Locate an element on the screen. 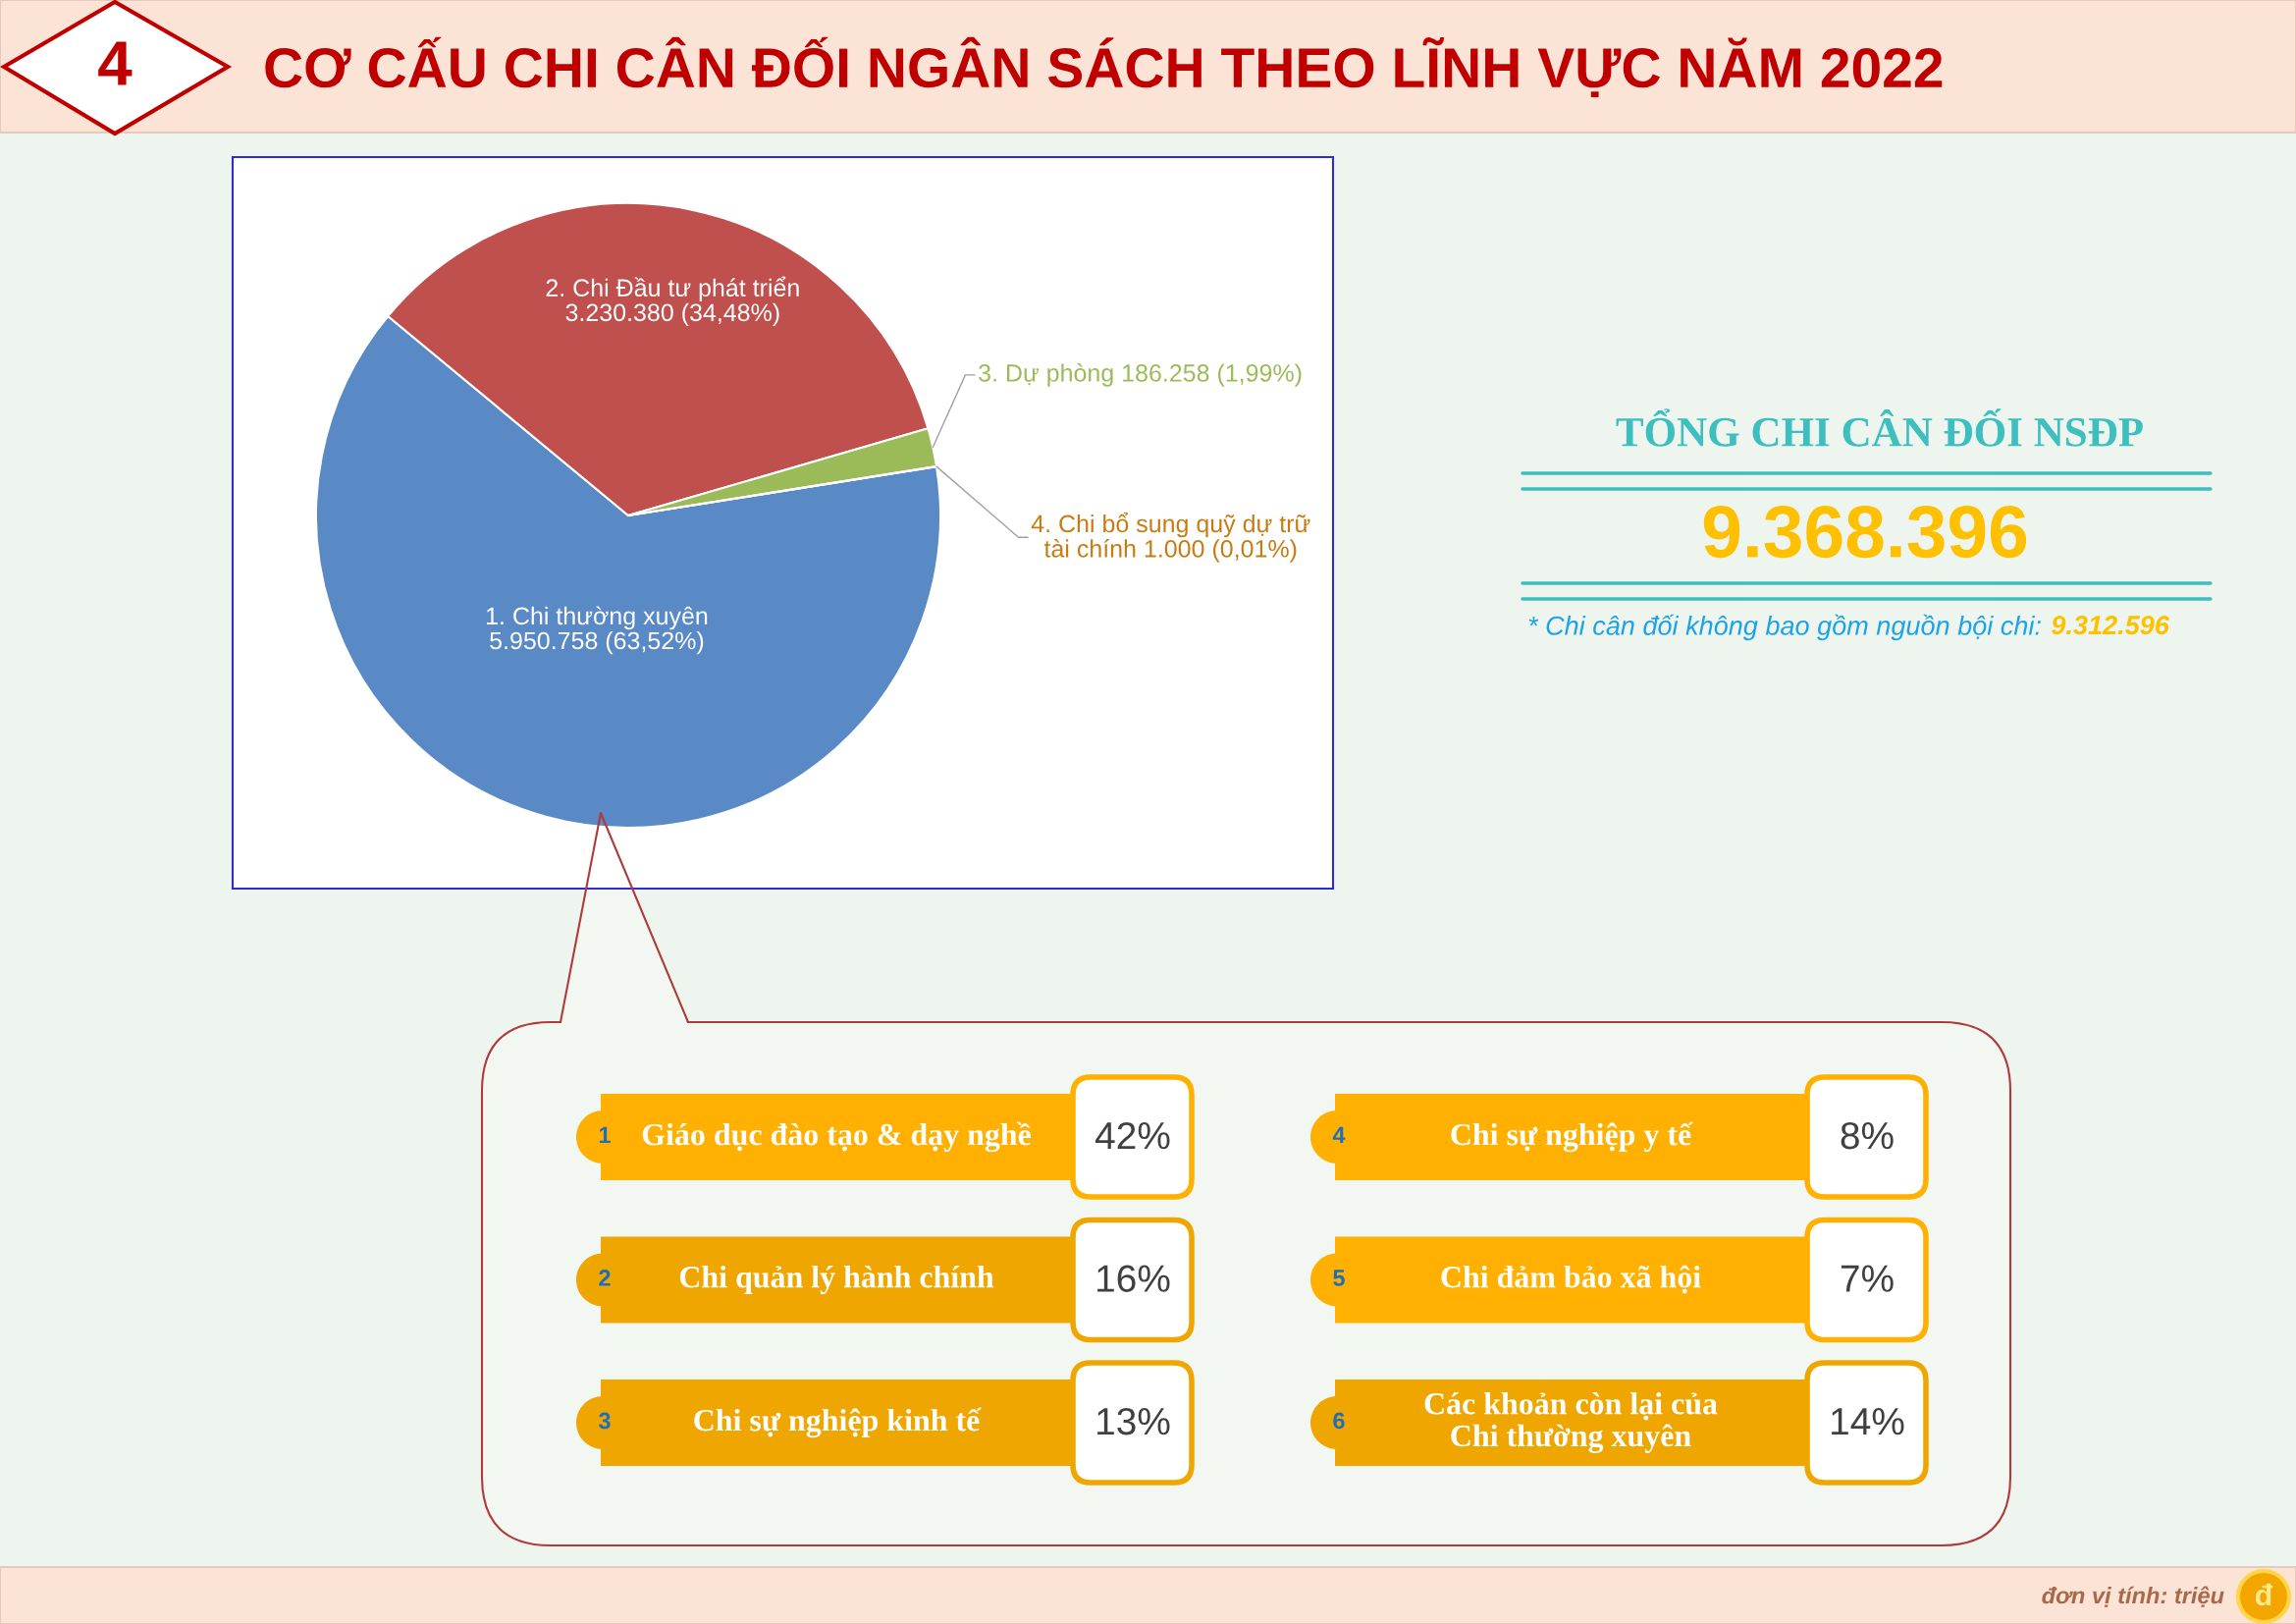  text: đ is located at coordinates (2264, 1594).